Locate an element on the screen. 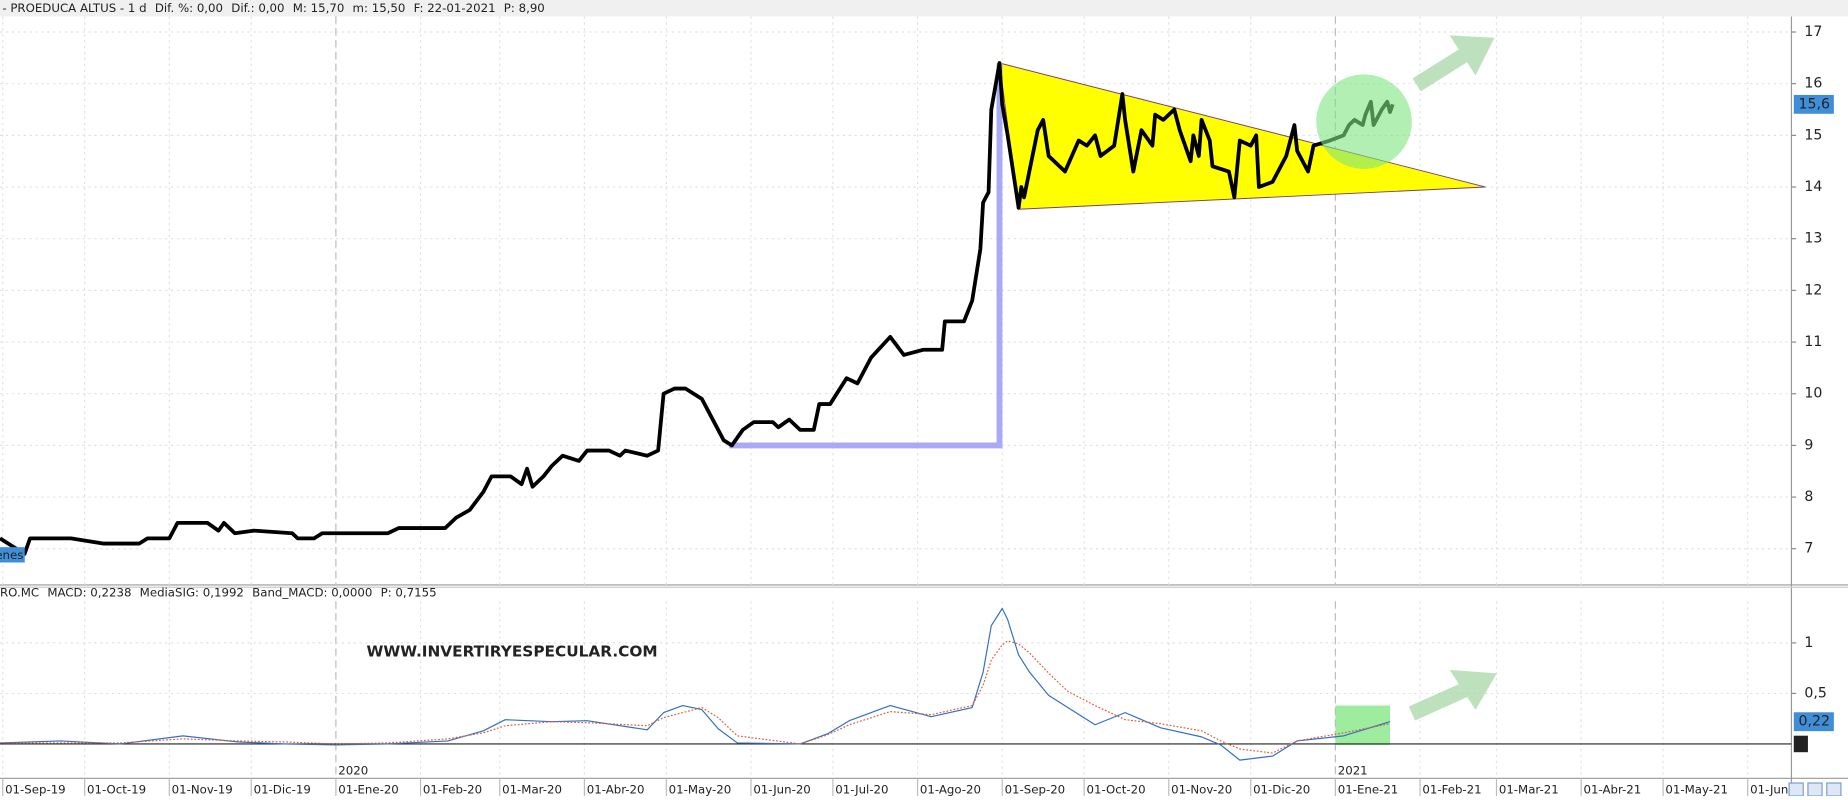  year-label: 2020 is located at coordinates (353, 771).